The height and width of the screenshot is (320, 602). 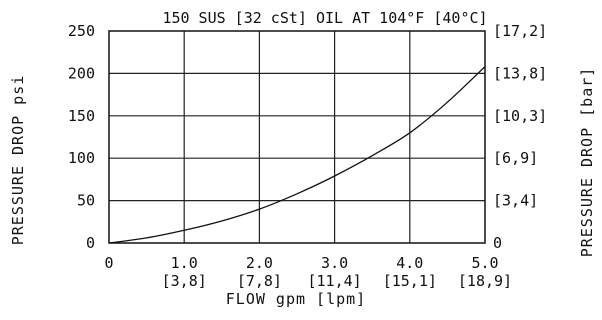 I want to click on x-tick-label: 1.0, so click(x=184, y=263).